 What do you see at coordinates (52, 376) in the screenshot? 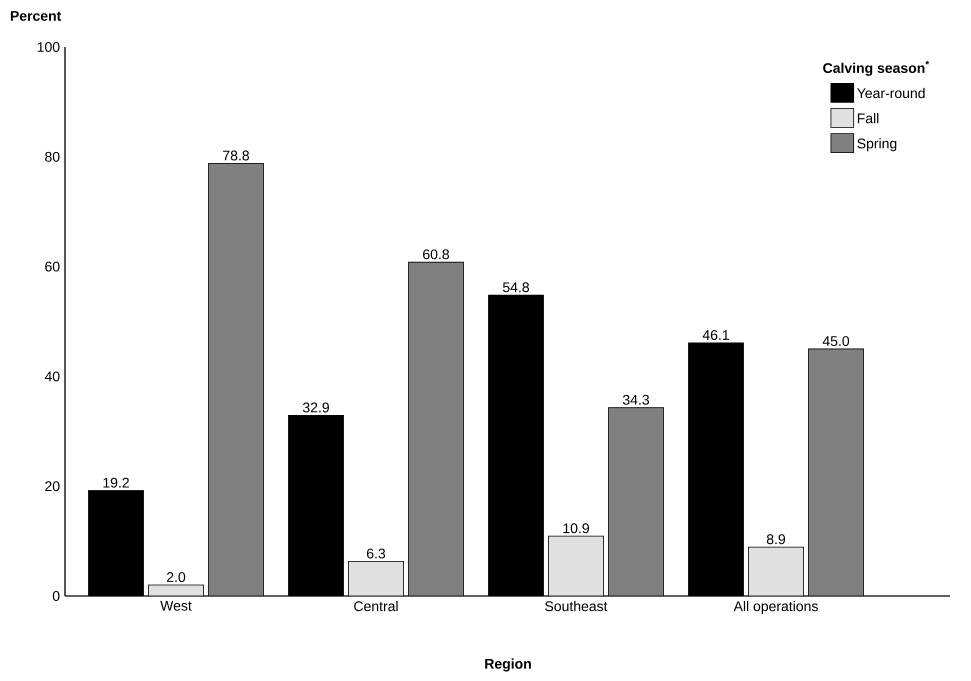
I see `y-tick-label: 40` at bounding box center [52, 376].